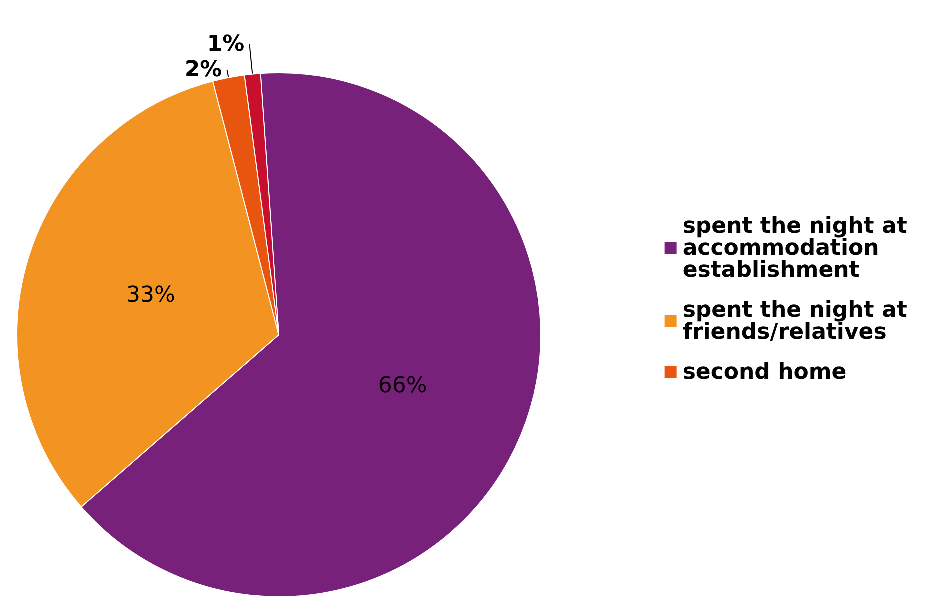  Describe the element at coordinates (798, 248) in the screenshot. I see `legend-label: spent the night at accommodation establishment` at that location.